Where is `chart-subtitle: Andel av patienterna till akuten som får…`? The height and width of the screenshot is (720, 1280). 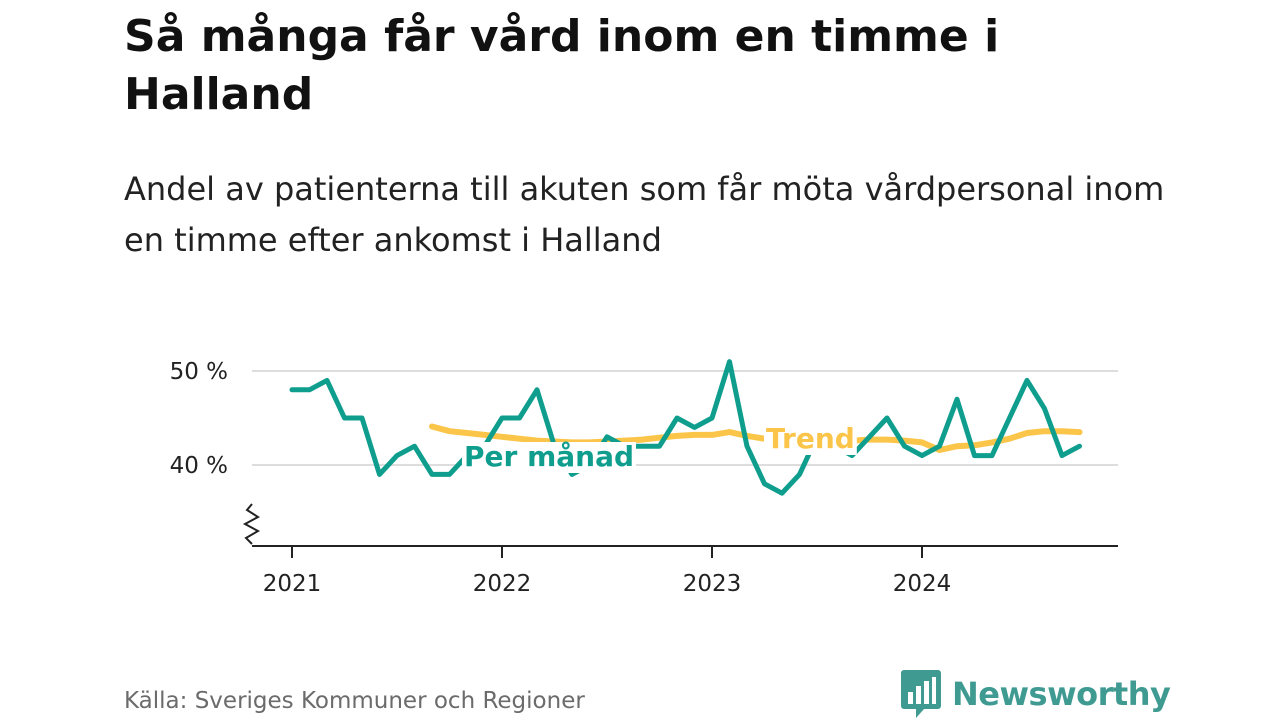
chart-subtitle: Andel av patienterna till akuten som får… is located at coordinates (644, 214).